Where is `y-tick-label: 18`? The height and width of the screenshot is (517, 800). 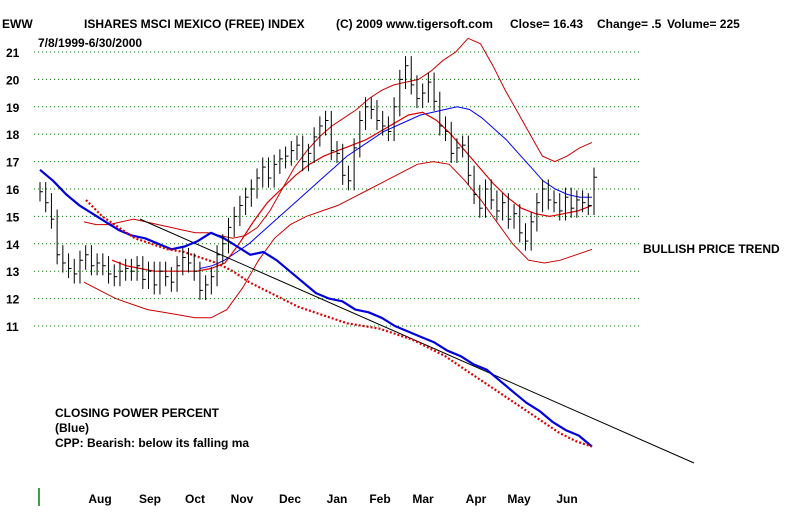 y-tick-label: 18 is located at coordinates (13, 135).